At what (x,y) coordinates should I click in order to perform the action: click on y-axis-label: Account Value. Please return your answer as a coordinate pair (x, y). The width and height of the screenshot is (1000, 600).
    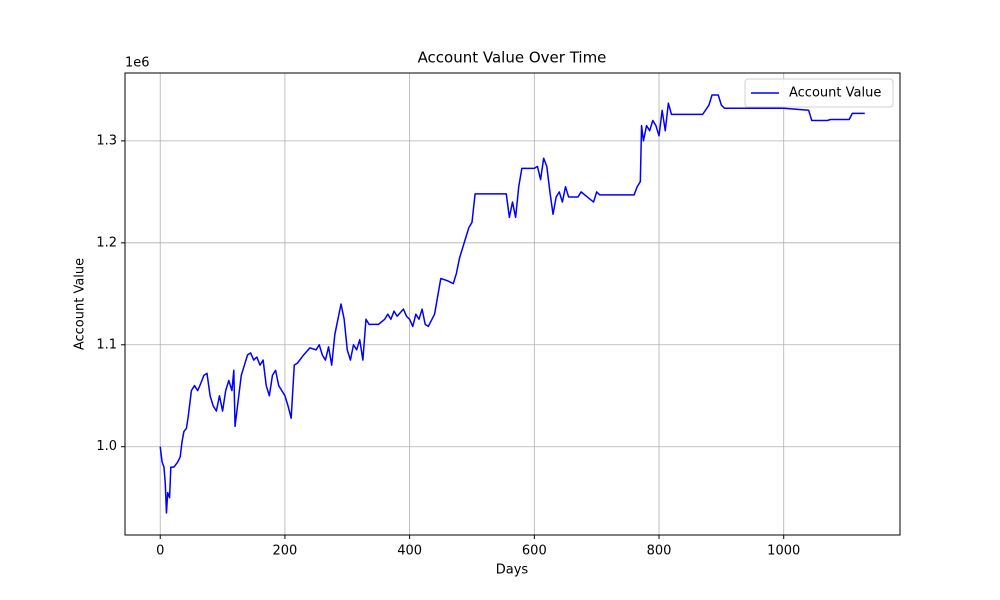
    Looking at the image, I should click on (80, 304).